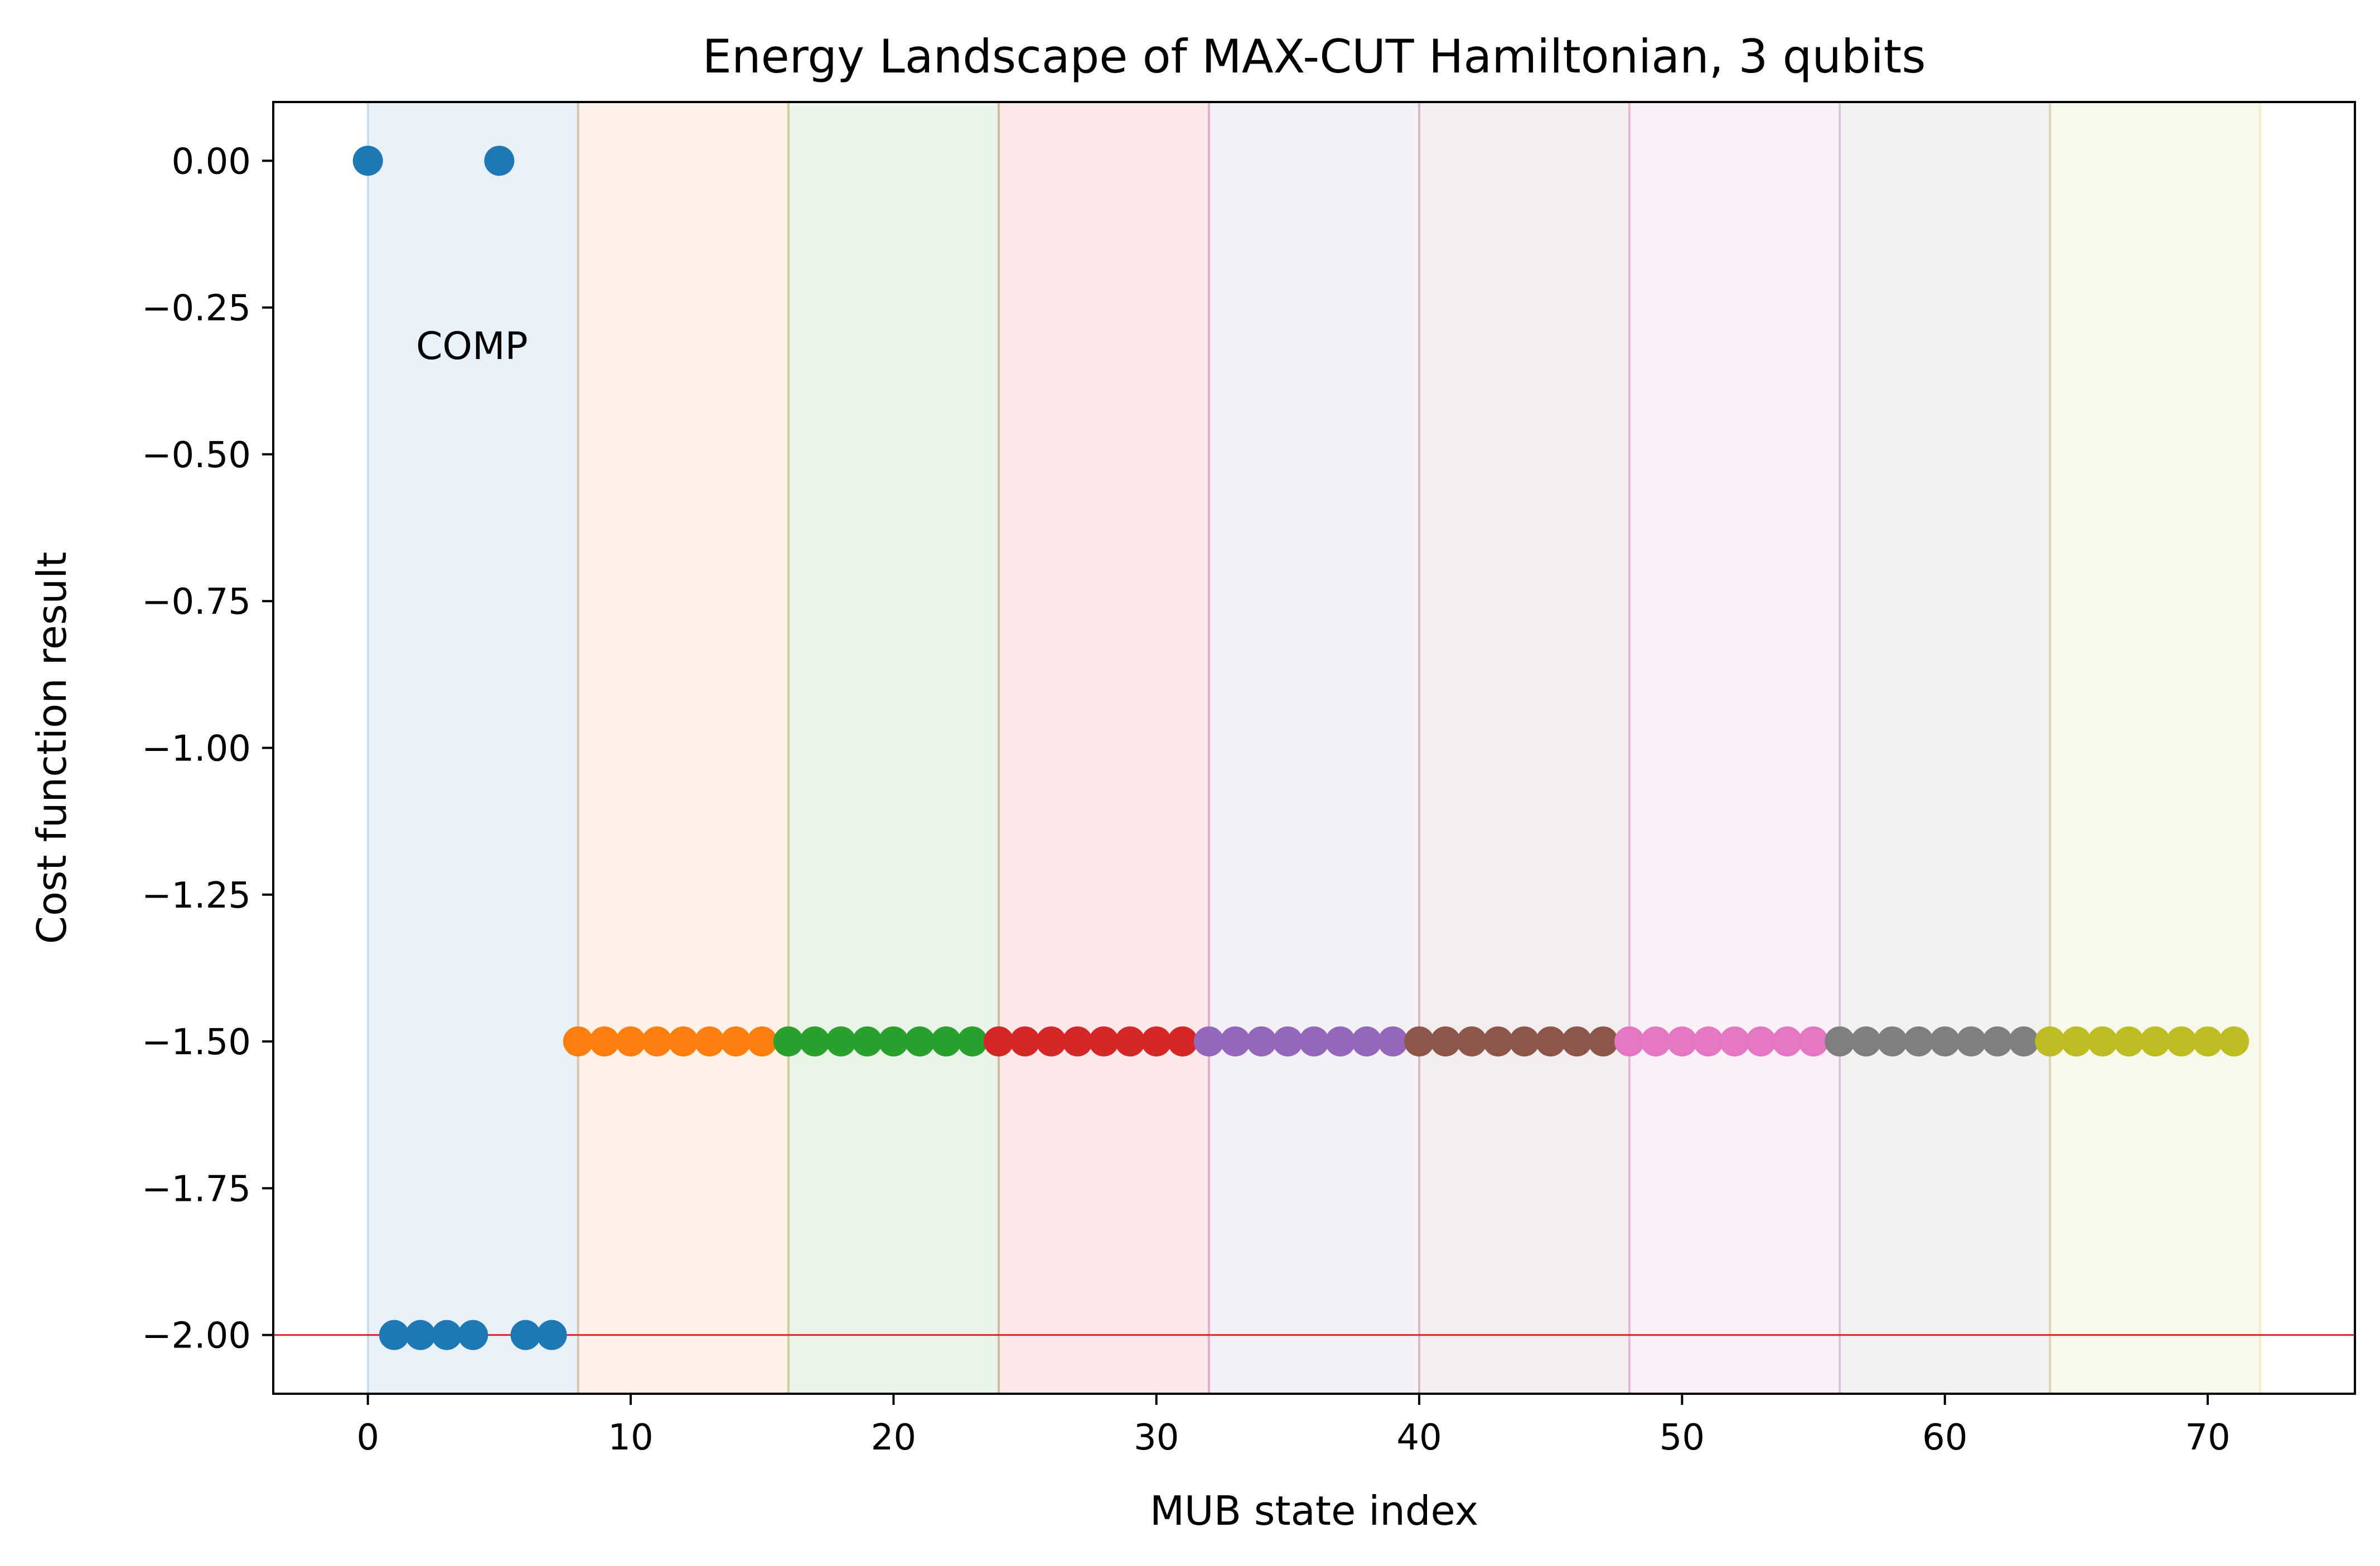  What do you see at coordinates (367, 1438) in the screenshot?
I see `x-tick-label-0: 0` at bounding box center [367, 1438].